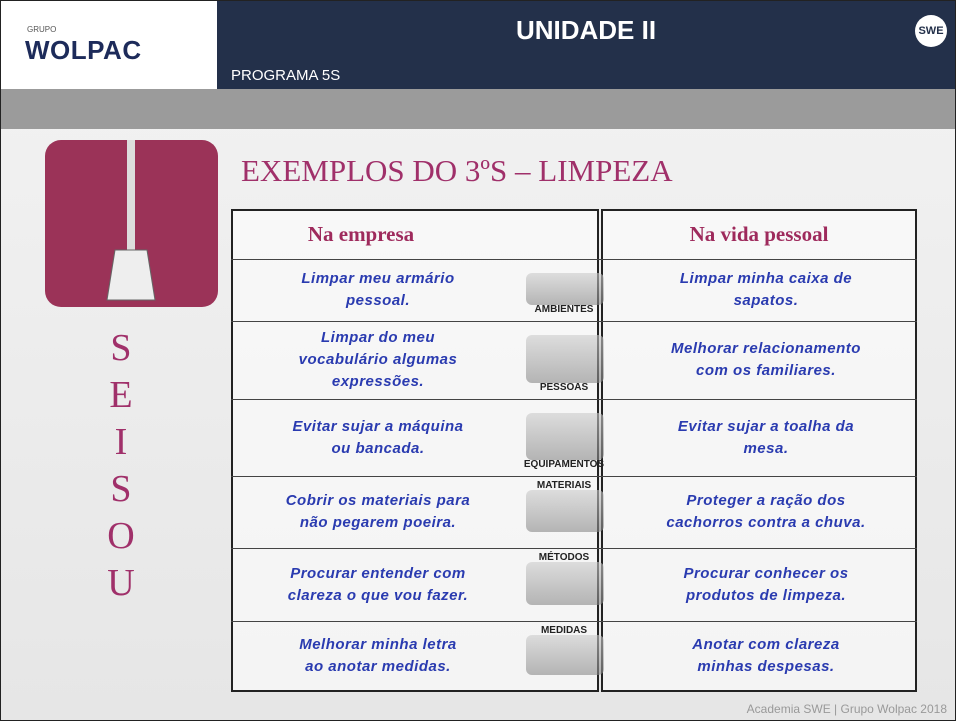  What do you see at coordinates (931, 31) in the screenshot?
I see `badge: SWE` at bounding box center [931, 31].